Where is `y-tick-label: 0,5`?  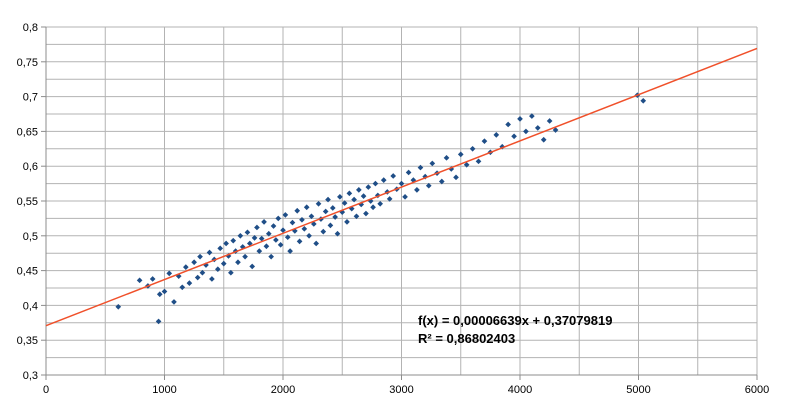 y-tick-label: 0,5 is located at coordinates (30, 237).